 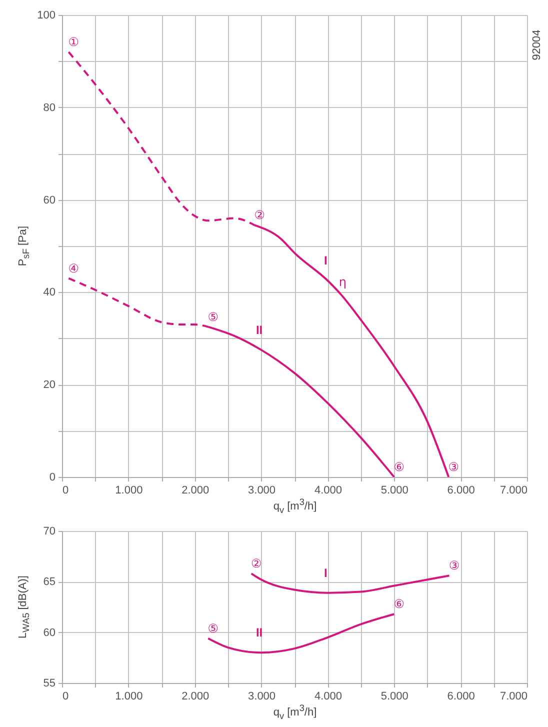 What do you see at coordinates (74, 41) in the screenshot?
I see `annotation: ①` at bounding box center [74, 41].